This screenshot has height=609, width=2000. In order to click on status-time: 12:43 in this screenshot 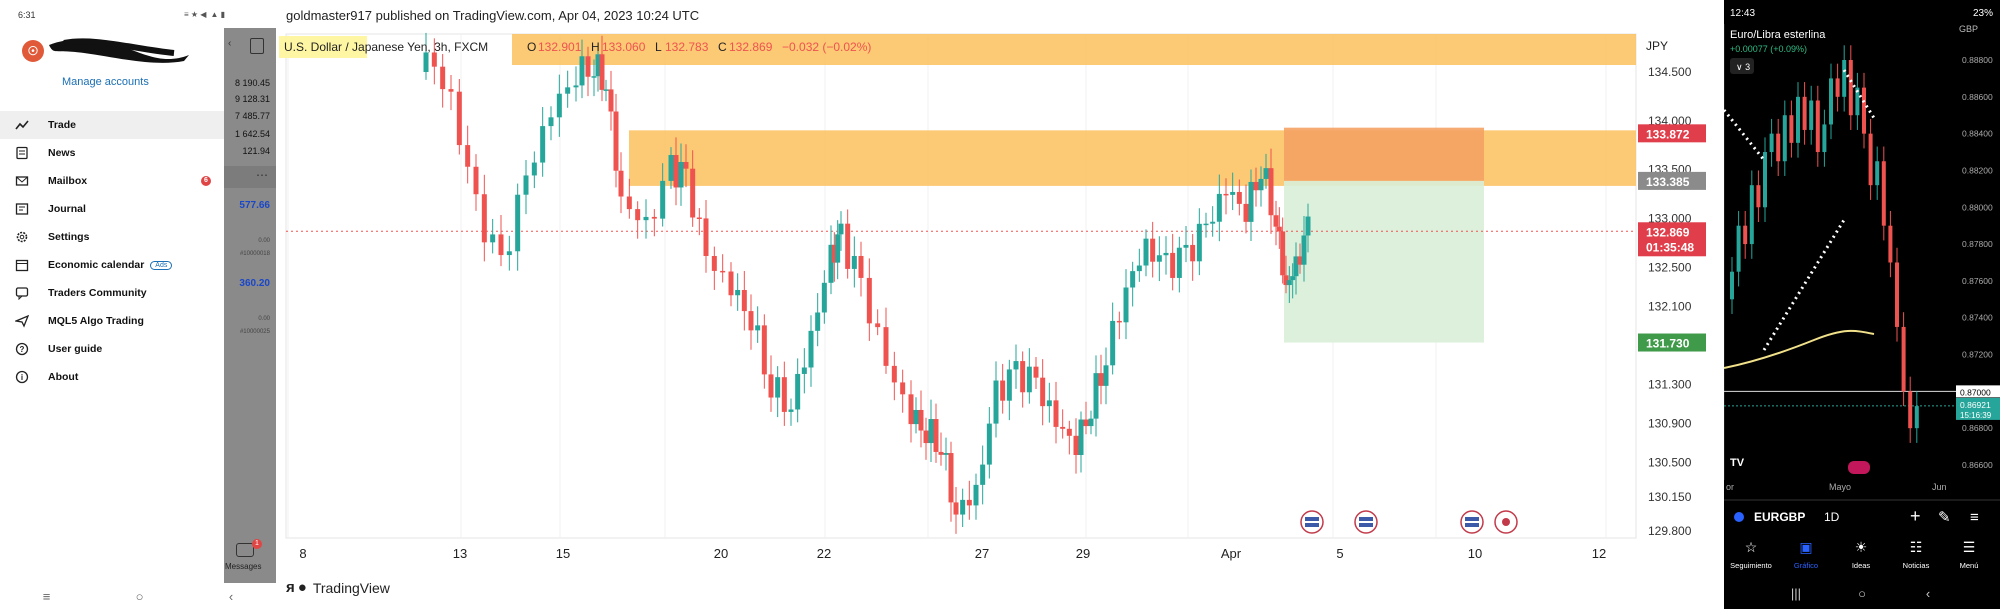, I will do `click(1742, 13)`.